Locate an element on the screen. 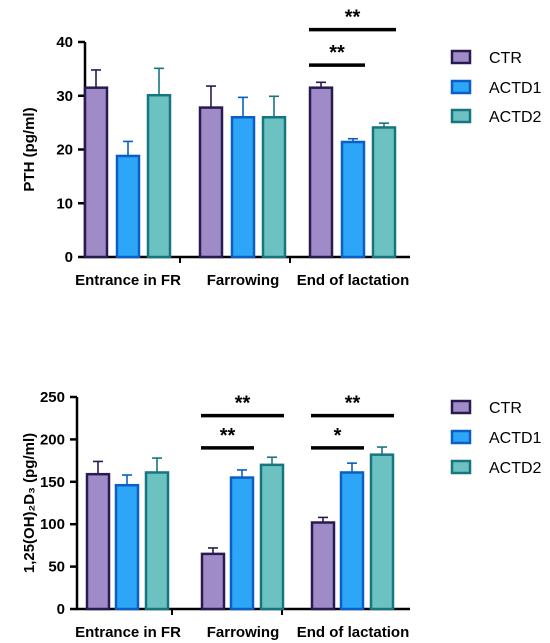  y-tick-label: 40 is located at coordinates (64, 42).